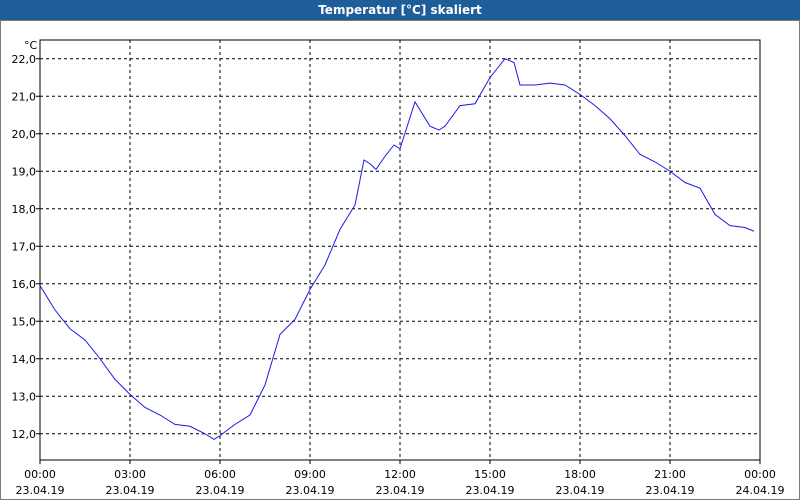 This screenshot has width=800, height=500. Describe the element at coordinates (24, 209) in the screenshot. I see `y-tick-label: 18,0` at that location.